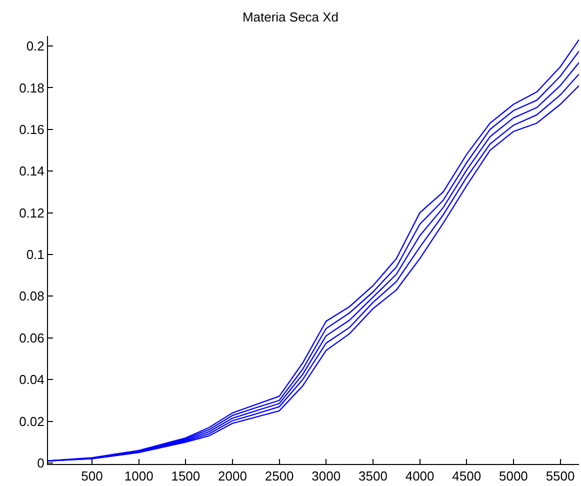 Image resolution: width=581 pixels, height=486 pixels. Describe the element at coordinates (279, 476) in the screenshot. I see `x-tick-label: 2500` at that location.